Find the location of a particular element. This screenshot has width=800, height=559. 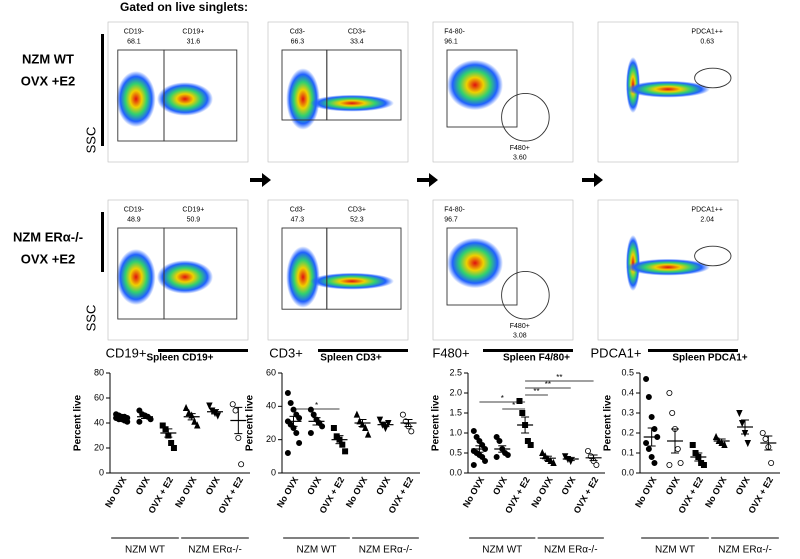

significance-label: ** is located at coordinates (536, 391).